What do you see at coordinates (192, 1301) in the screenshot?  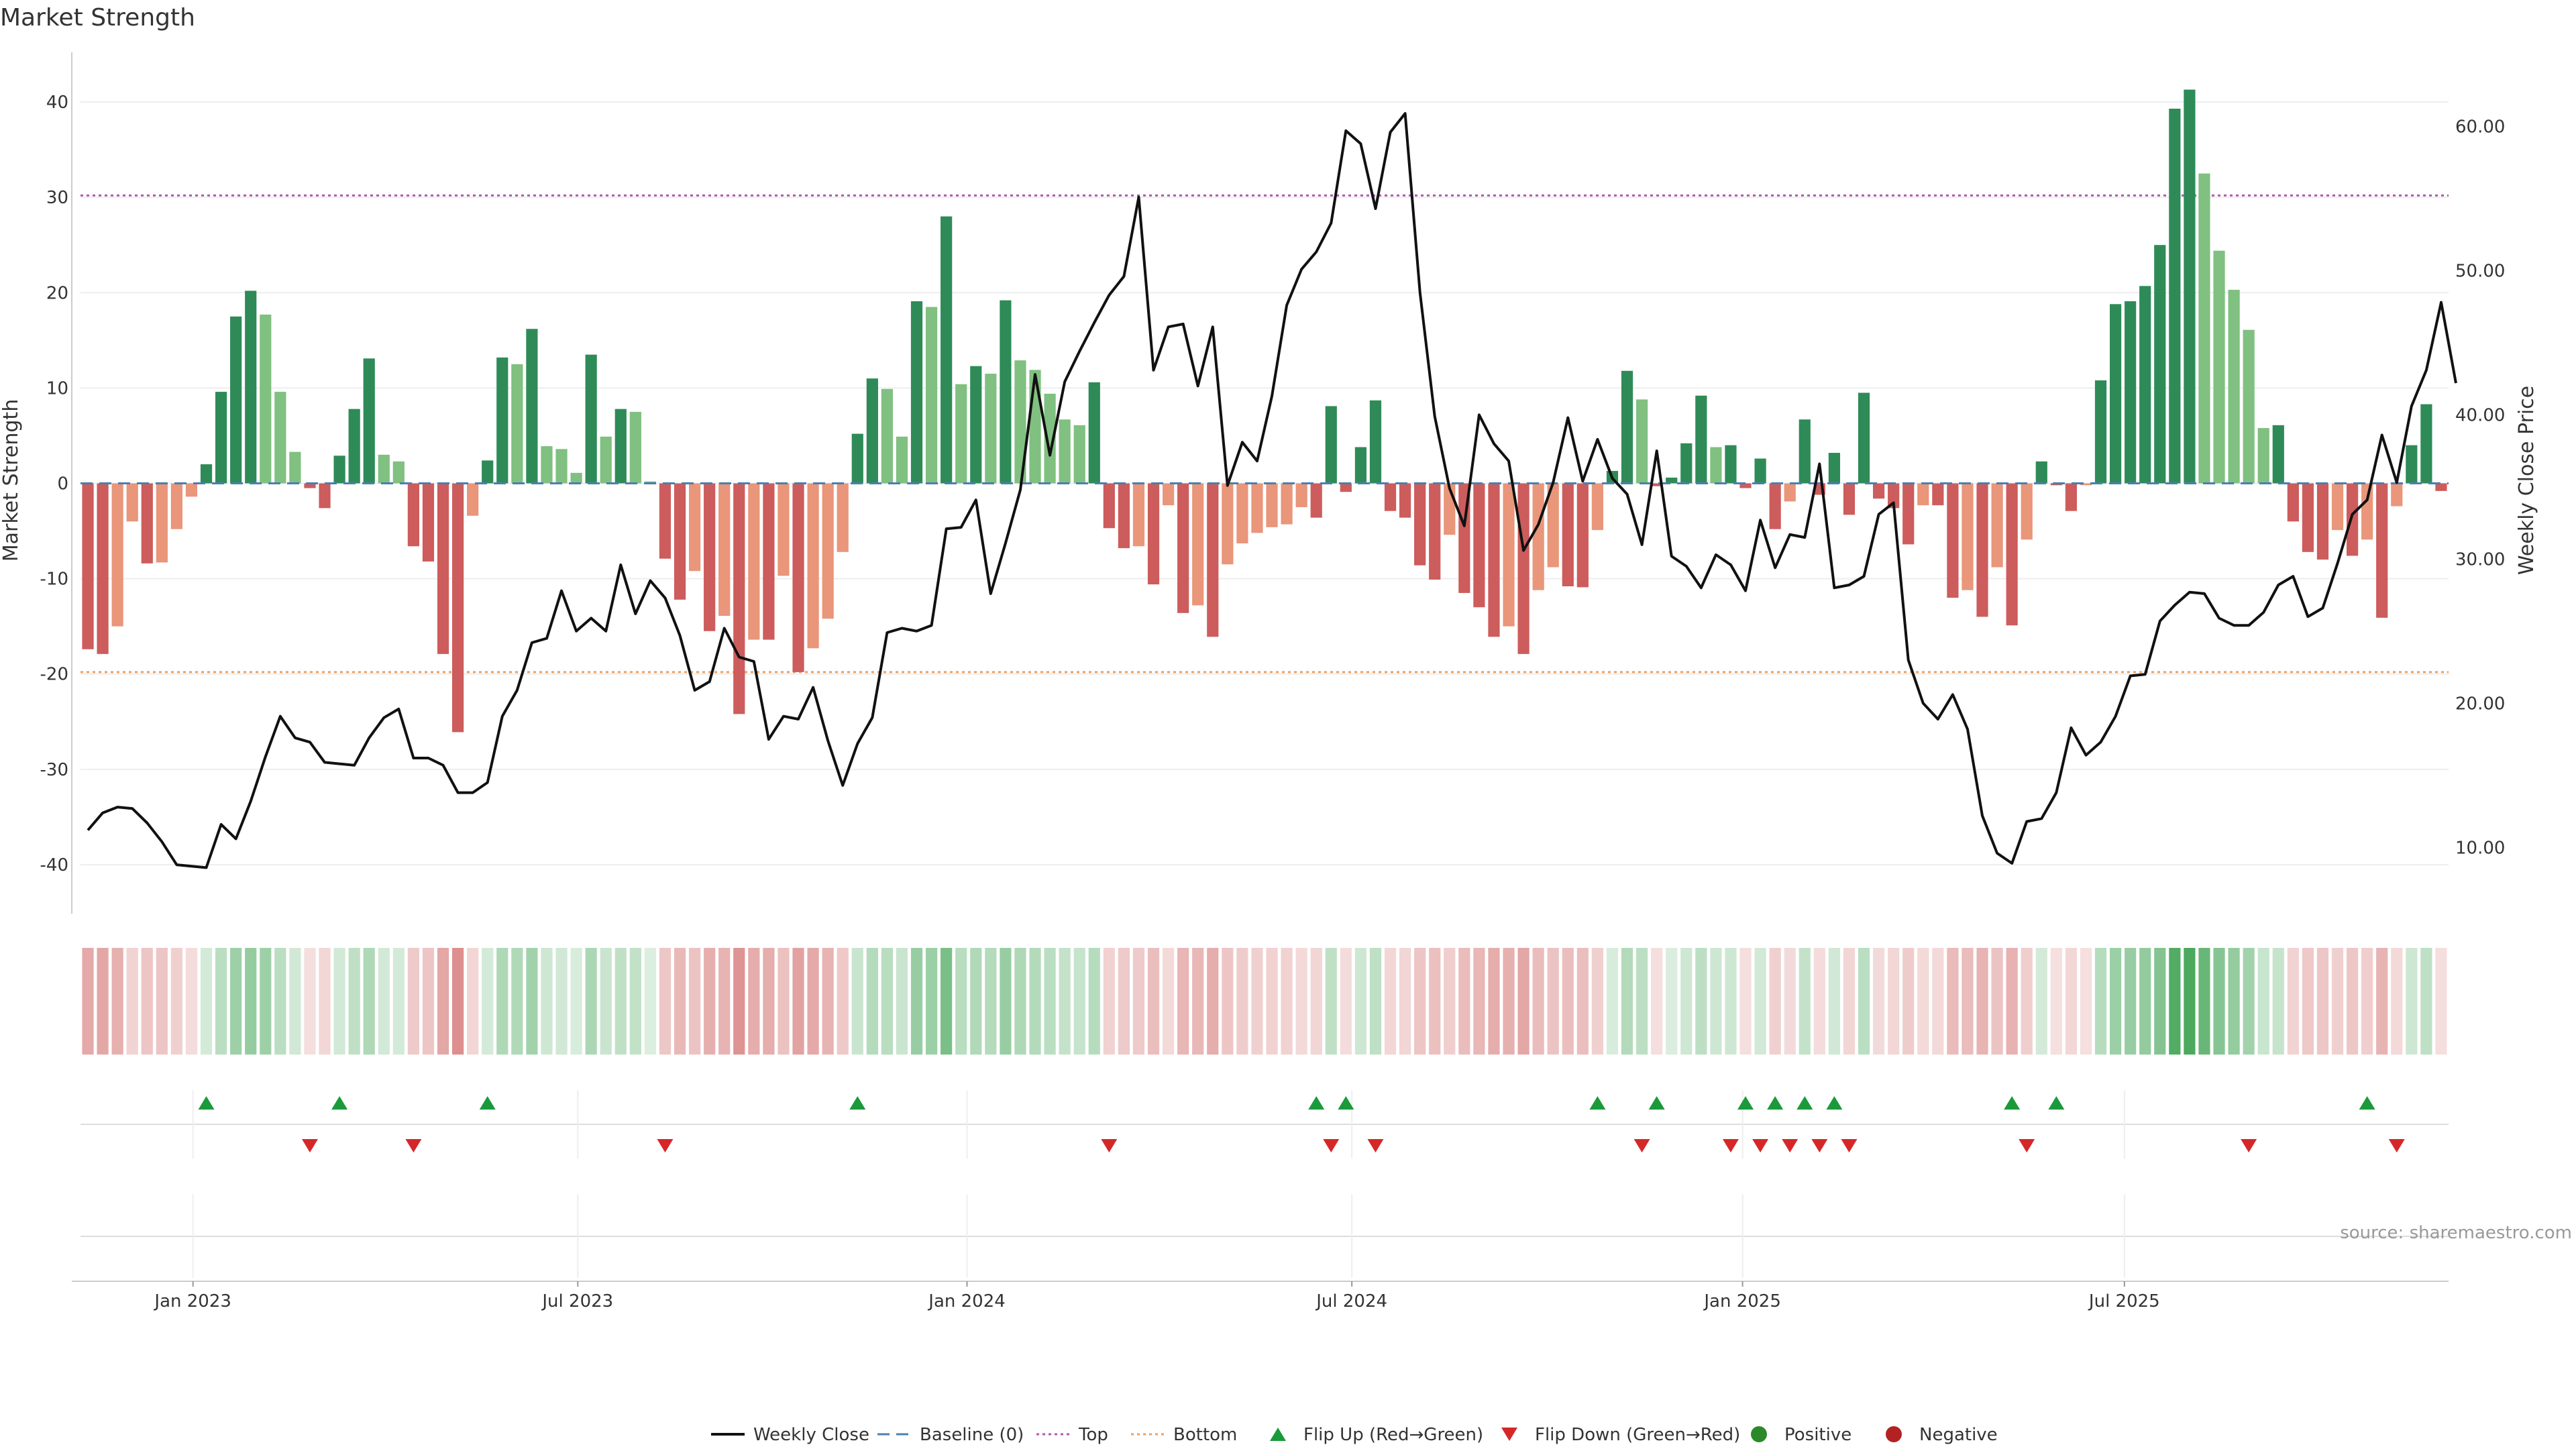 I see `x-tick-label: Jan 2023` at bounding box center [192, 1301].